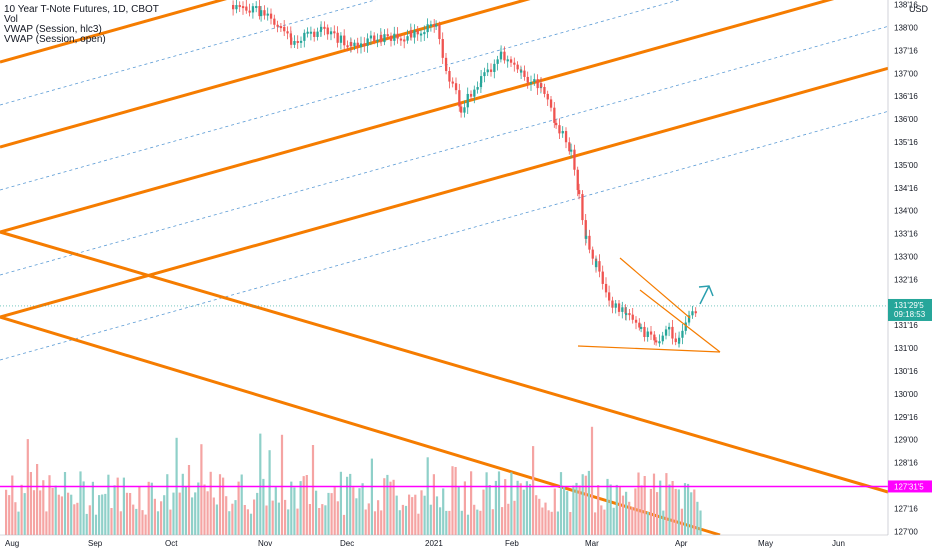 This screenshot has height=555, width=932. Describe the element at coordinates (11, 19) in the screenshot. I see `indicator-vol: Vol` at that location.